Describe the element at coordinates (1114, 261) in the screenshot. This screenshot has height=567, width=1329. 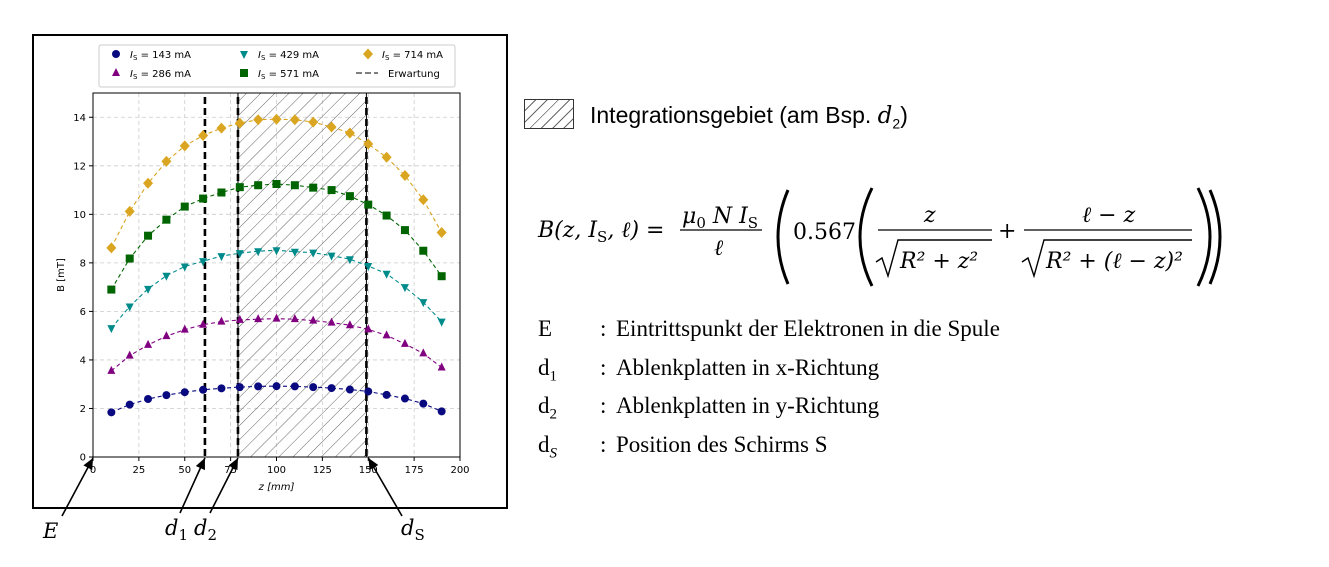
I see `formula-t2-den: R² + (ℓ − z)²` at that location.